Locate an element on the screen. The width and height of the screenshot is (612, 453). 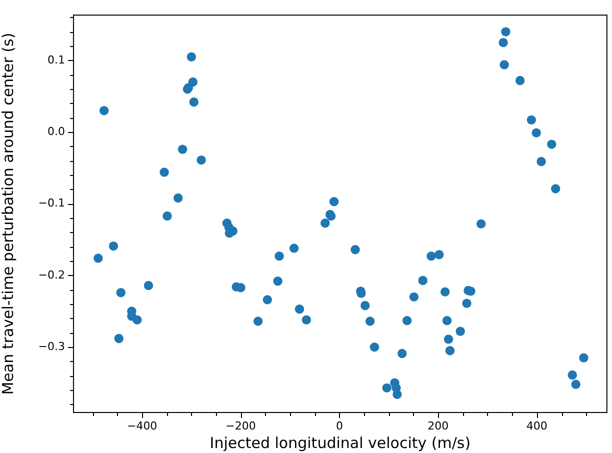
x-tick-label: −400 is located at coordinates (142, 425).